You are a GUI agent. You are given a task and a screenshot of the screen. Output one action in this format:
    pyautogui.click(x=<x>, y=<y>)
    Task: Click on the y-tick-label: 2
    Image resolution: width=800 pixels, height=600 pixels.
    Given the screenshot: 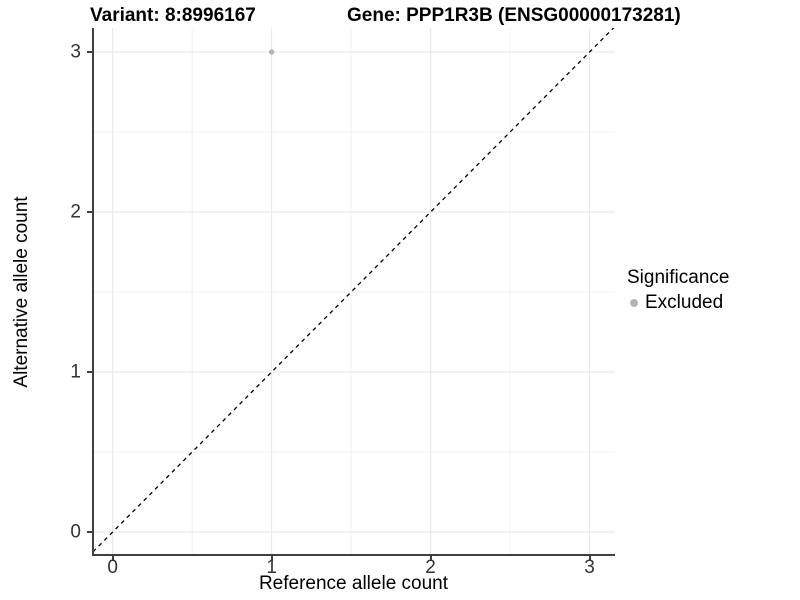 What is the action you would take?
    pyautogui.click(x=75, y=212)
    